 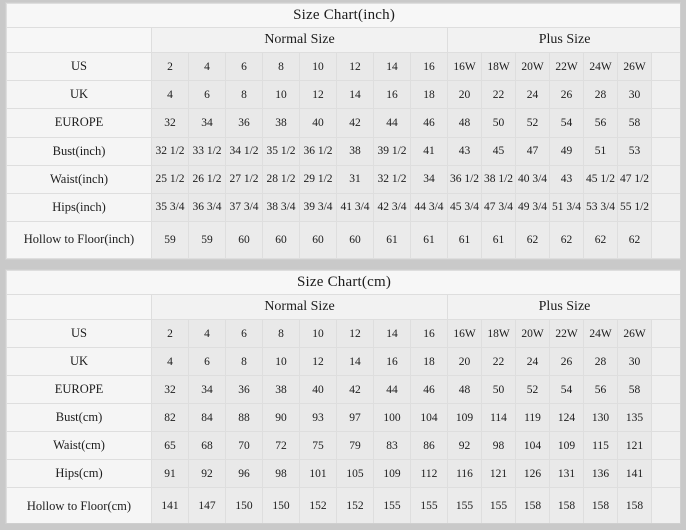 I want to click on cell: 29 1/2, so click(x=318, y=179).